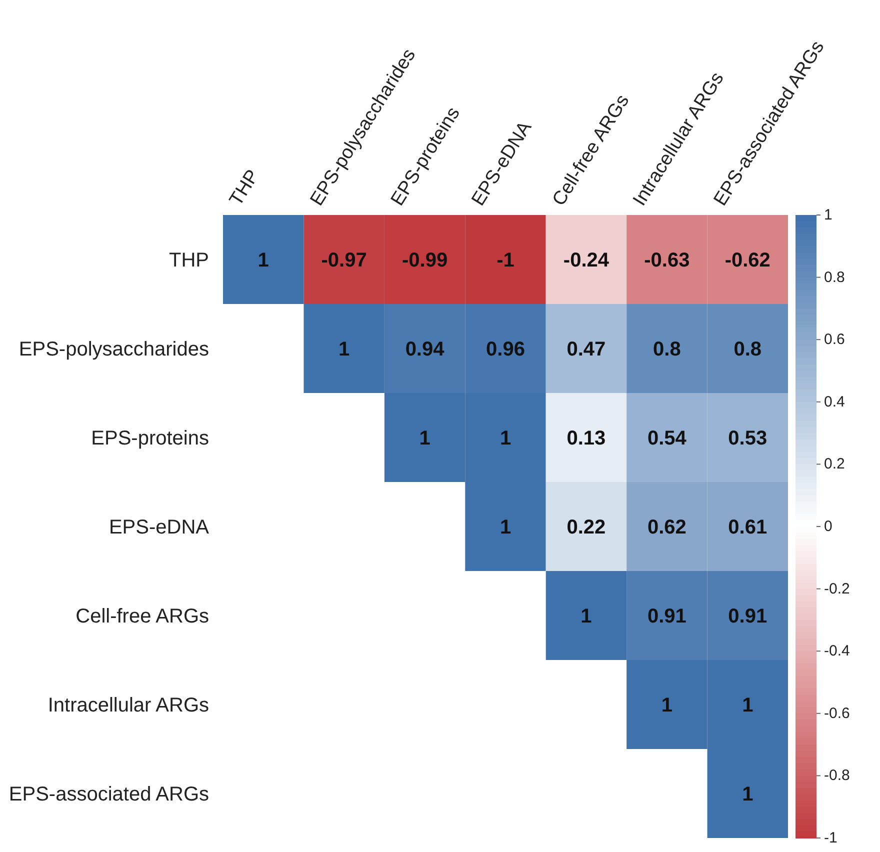  What do you see at coordinates (834, 277) in the screenshot?
I see `color-bar-label: 0.8` at bounding box center [834, 277].